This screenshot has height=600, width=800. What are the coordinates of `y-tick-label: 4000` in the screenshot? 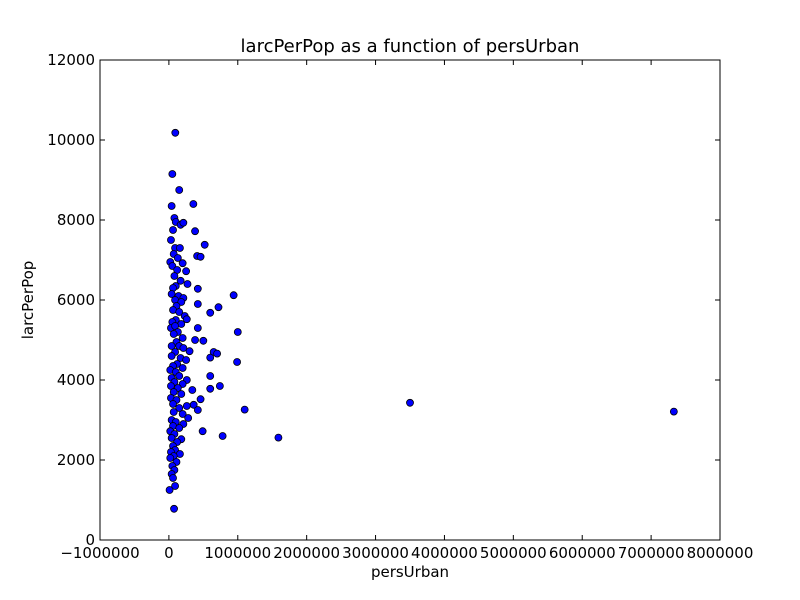 It's located at (76, 380).